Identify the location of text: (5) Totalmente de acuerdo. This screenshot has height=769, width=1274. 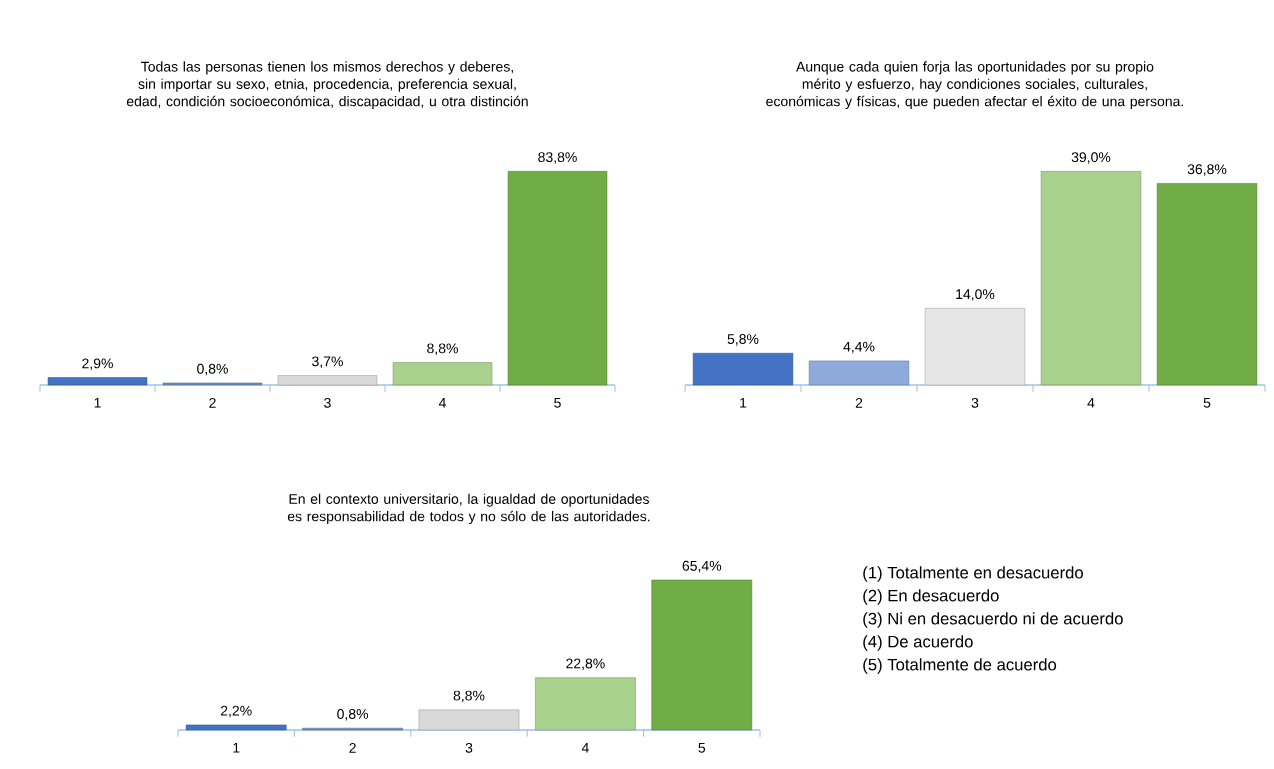
(960, 666).